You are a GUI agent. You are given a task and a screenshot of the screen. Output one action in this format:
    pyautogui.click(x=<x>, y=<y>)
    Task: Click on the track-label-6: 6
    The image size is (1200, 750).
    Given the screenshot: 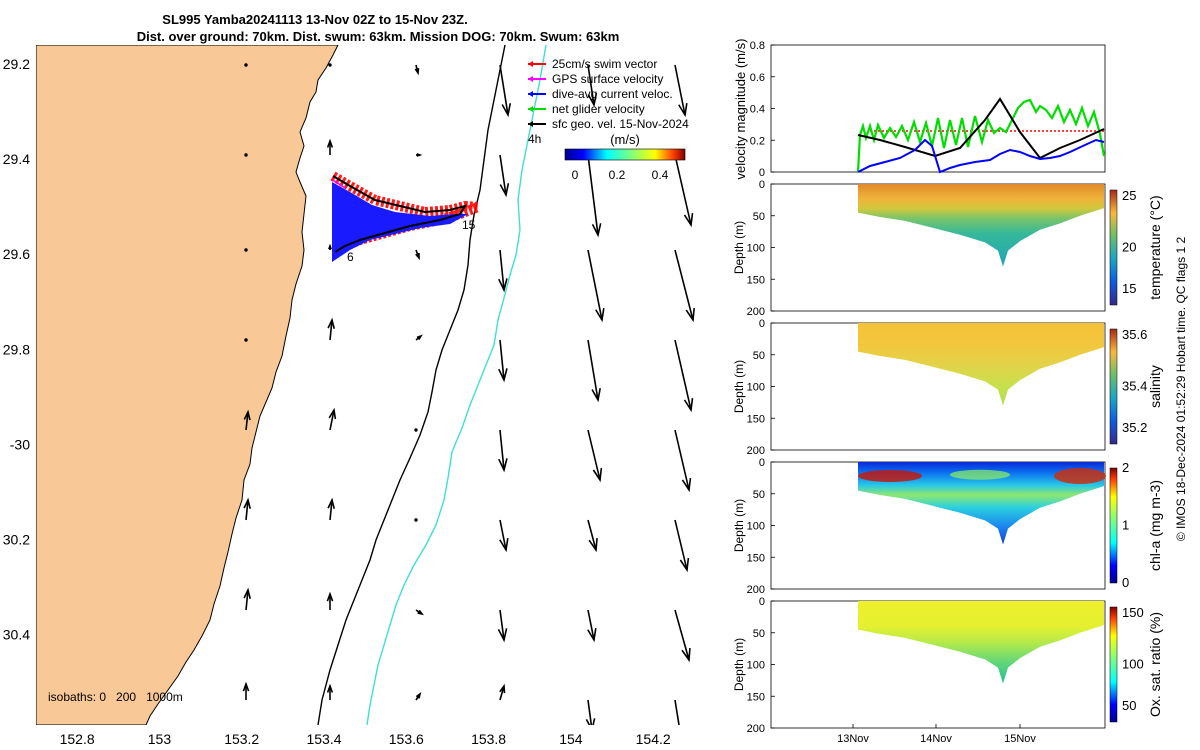 What is the action you would take?
    pyautogui.click(x=350, y=257)
    